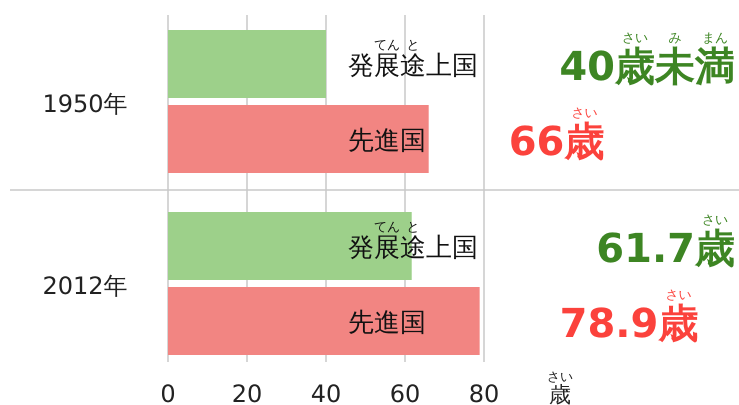 The height and width of the screenshot is (405, 739). What do you see at coordinates (560, 394) in the screenshot?
I see `x-axis-title: 歳` at bounding box center [560, 394].